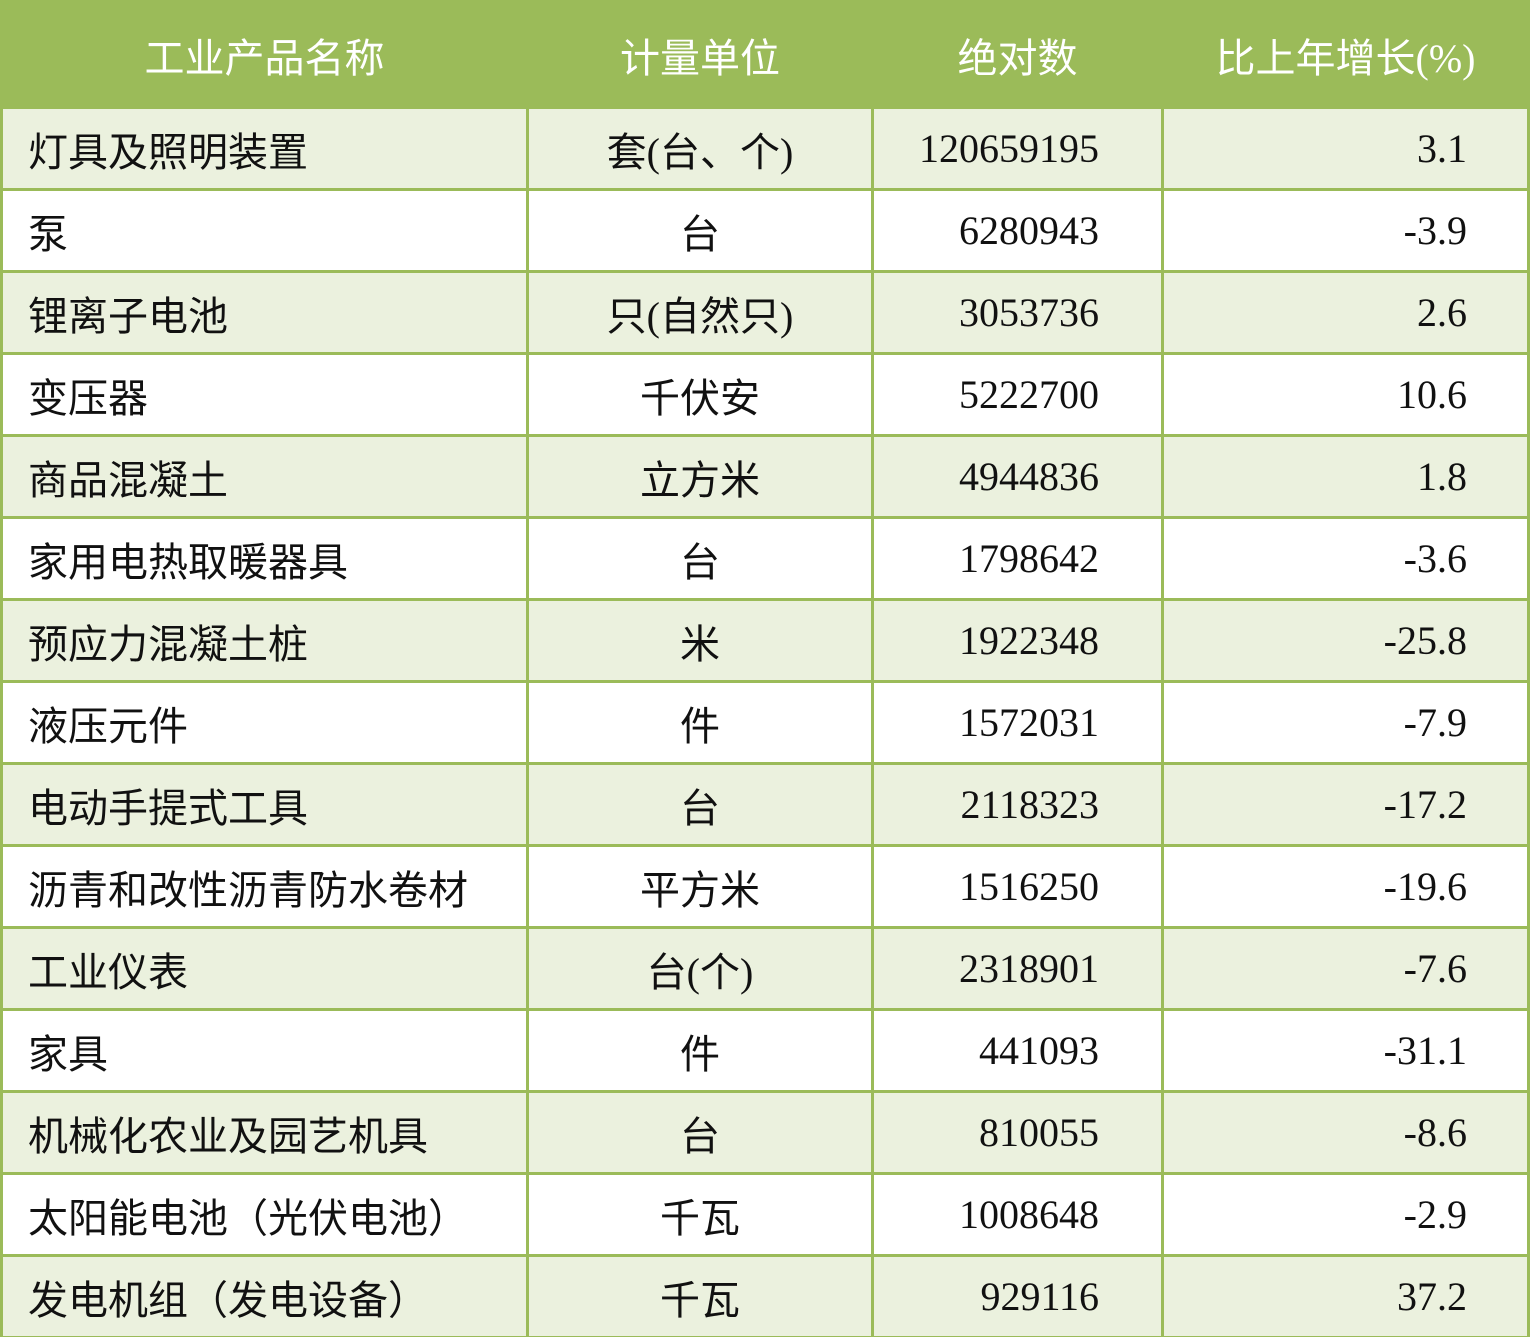 The height and width of the screenshot is (1337, 1530). Describe the element at coordinates (1345, 640) in the screenshot. I see `table-cell: -25.8` at that location.